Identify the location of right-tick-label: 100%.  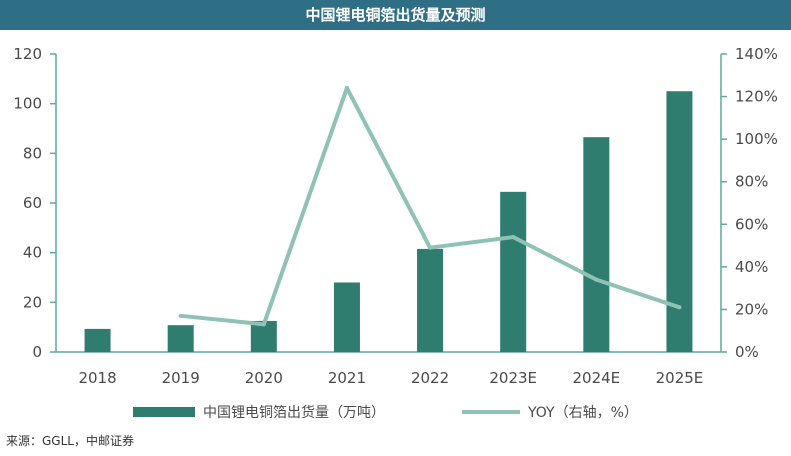
(756, 139).